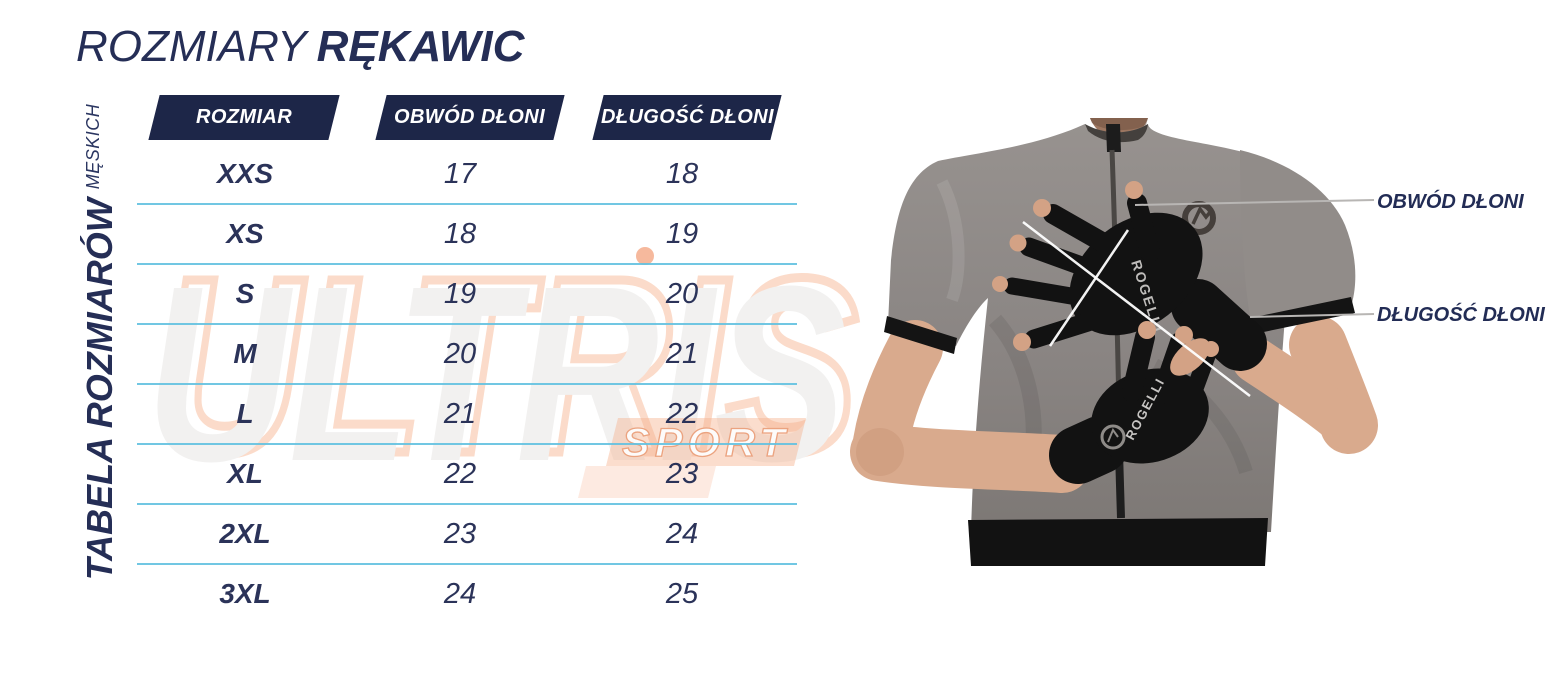 The width and height of the screenshot is (1556, 700). I want to click on label-dlugosc-dloni: DŁUGOŚĆ DŁONI, so click(1461, 315).